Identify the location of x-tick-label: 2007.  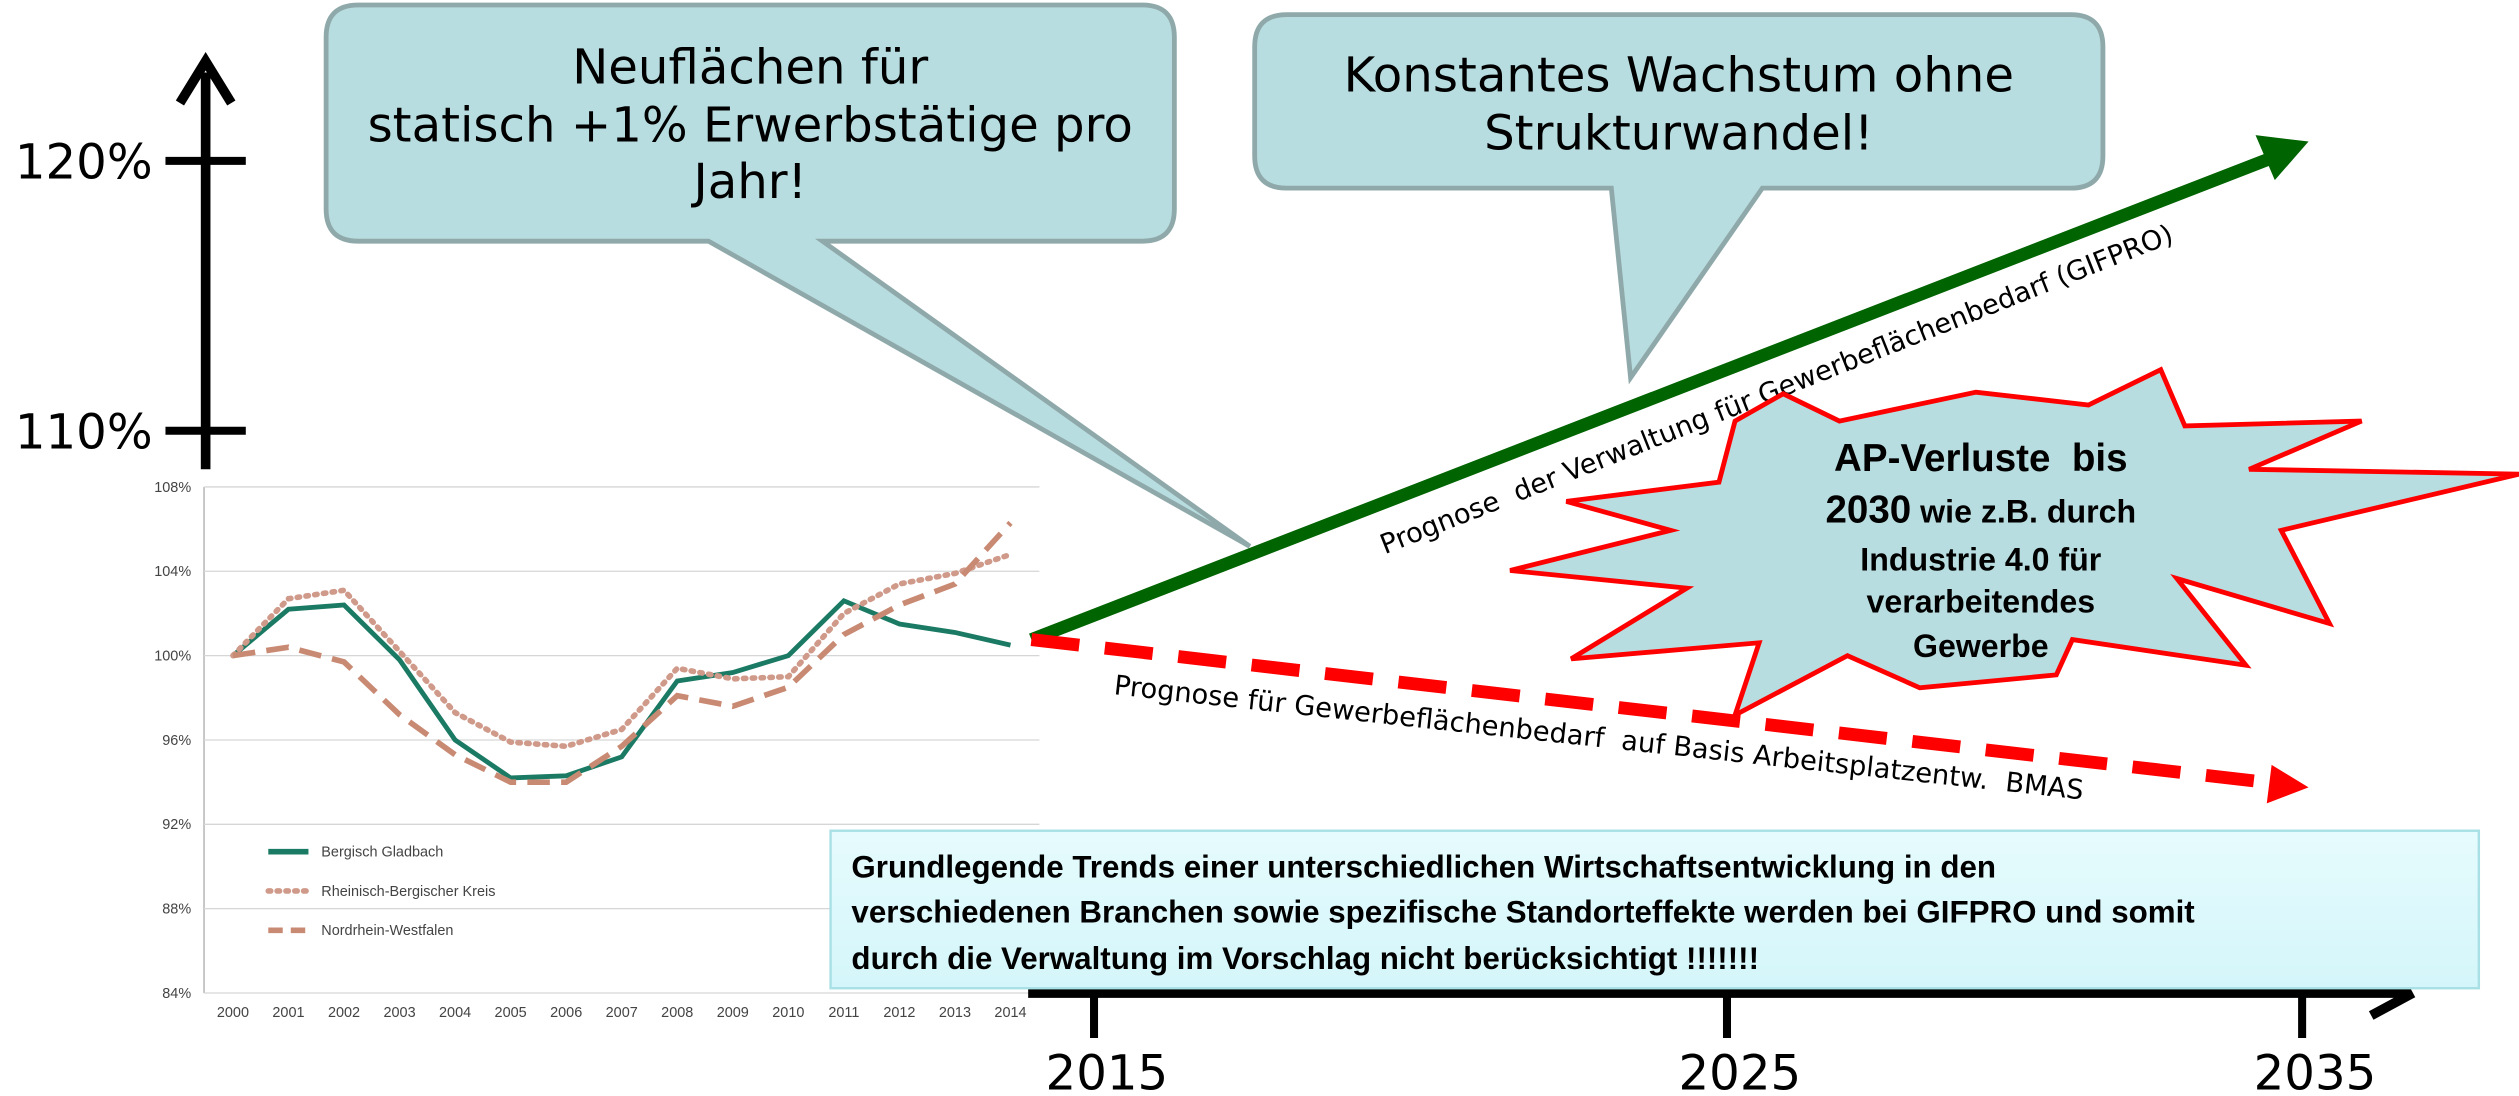
(622, 1013).